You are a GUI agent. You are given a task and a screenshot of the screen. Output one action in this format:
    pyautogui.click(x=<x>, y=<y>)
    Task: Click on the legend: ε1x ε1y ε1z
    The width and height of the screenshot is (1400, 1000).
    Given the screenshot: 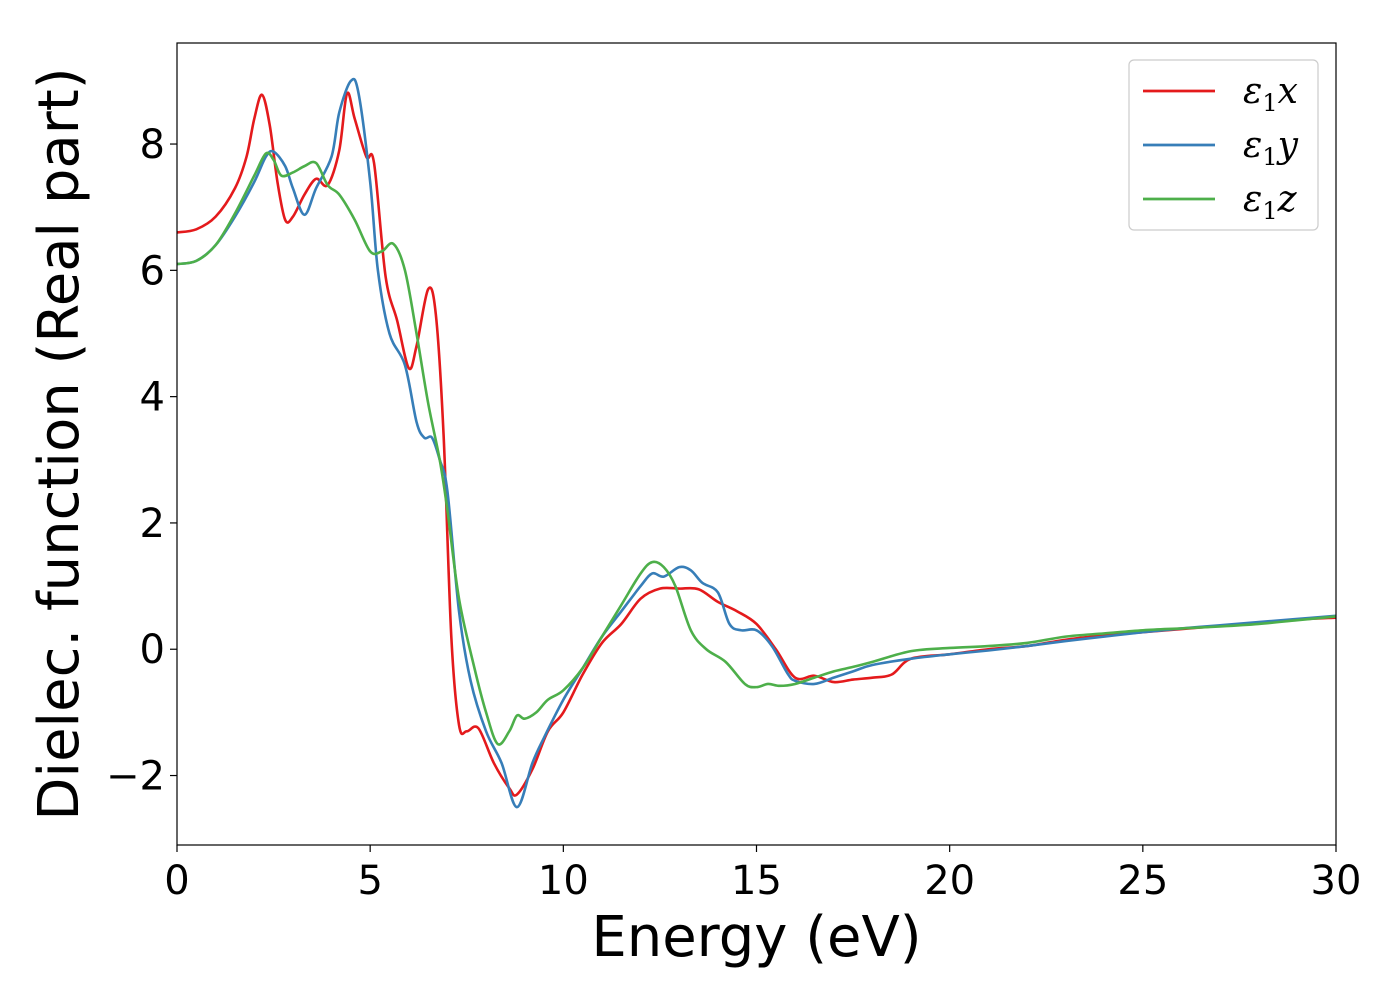 What is the action you would take?
    pyautogui.click(x=1223, y=145)
    